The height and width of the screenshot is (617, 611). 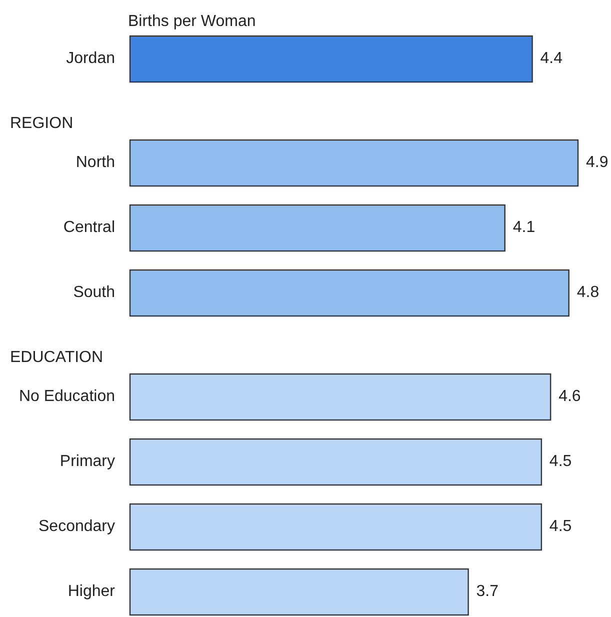 I want to click on y-tick-label: Primary, so click(x=87, y=461).